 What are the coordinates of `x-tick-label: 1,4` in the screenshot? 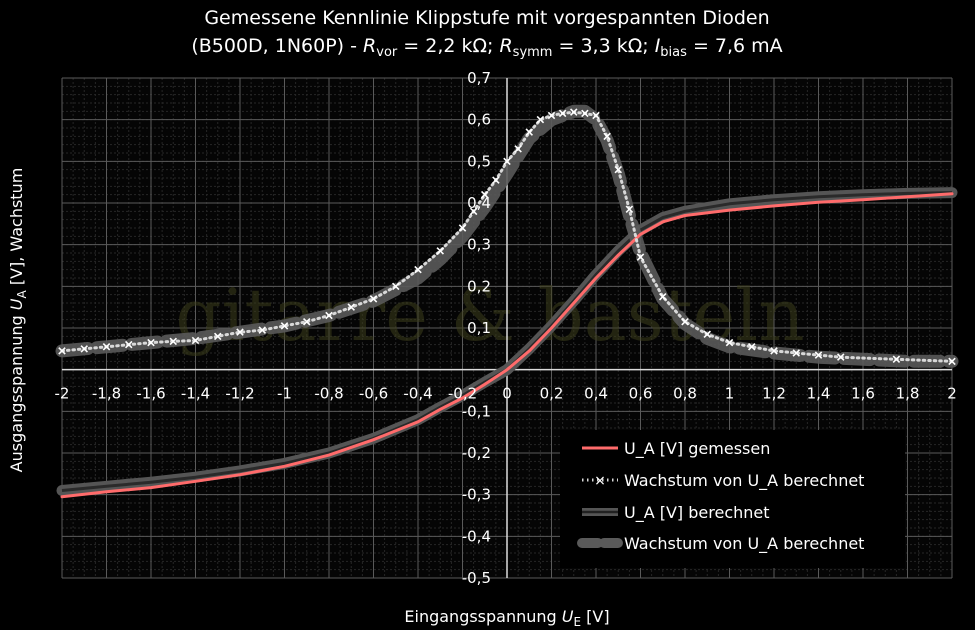 It's located at (819, 394).